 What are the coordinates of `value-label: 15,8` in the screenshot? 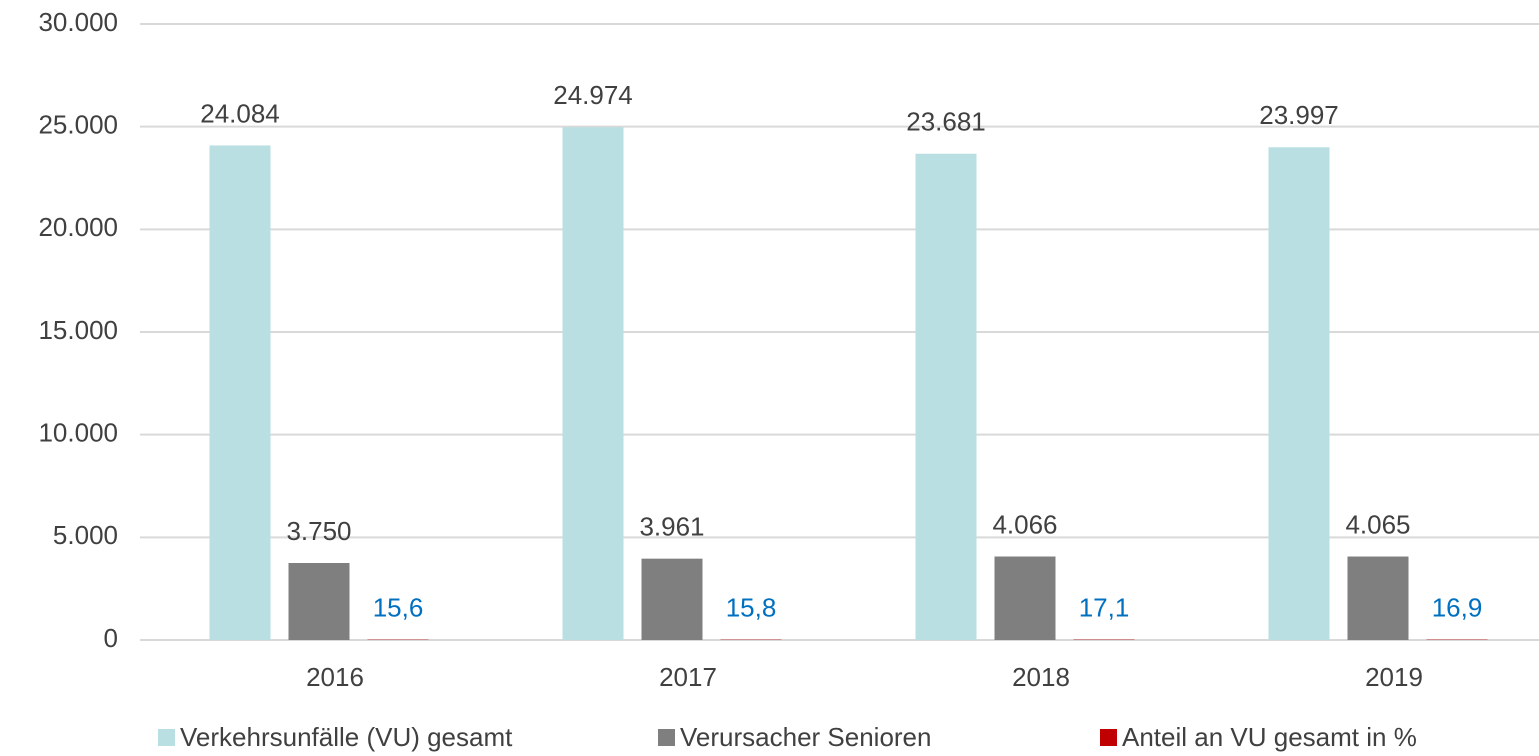 It's located at (751, 608).